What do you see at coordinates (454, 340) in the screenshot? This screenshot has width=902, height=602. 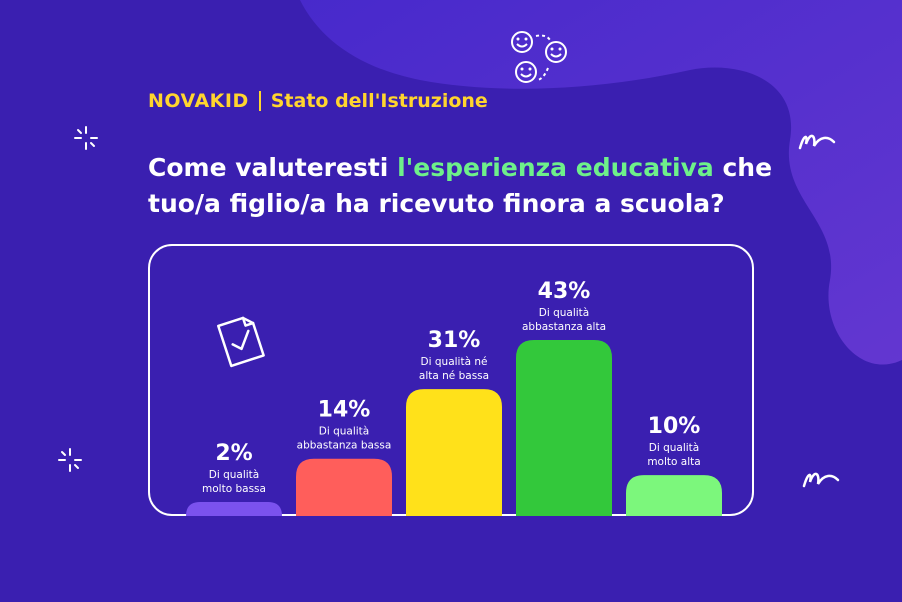 I see `value-label: 31%` at bounding box center [454, 340].